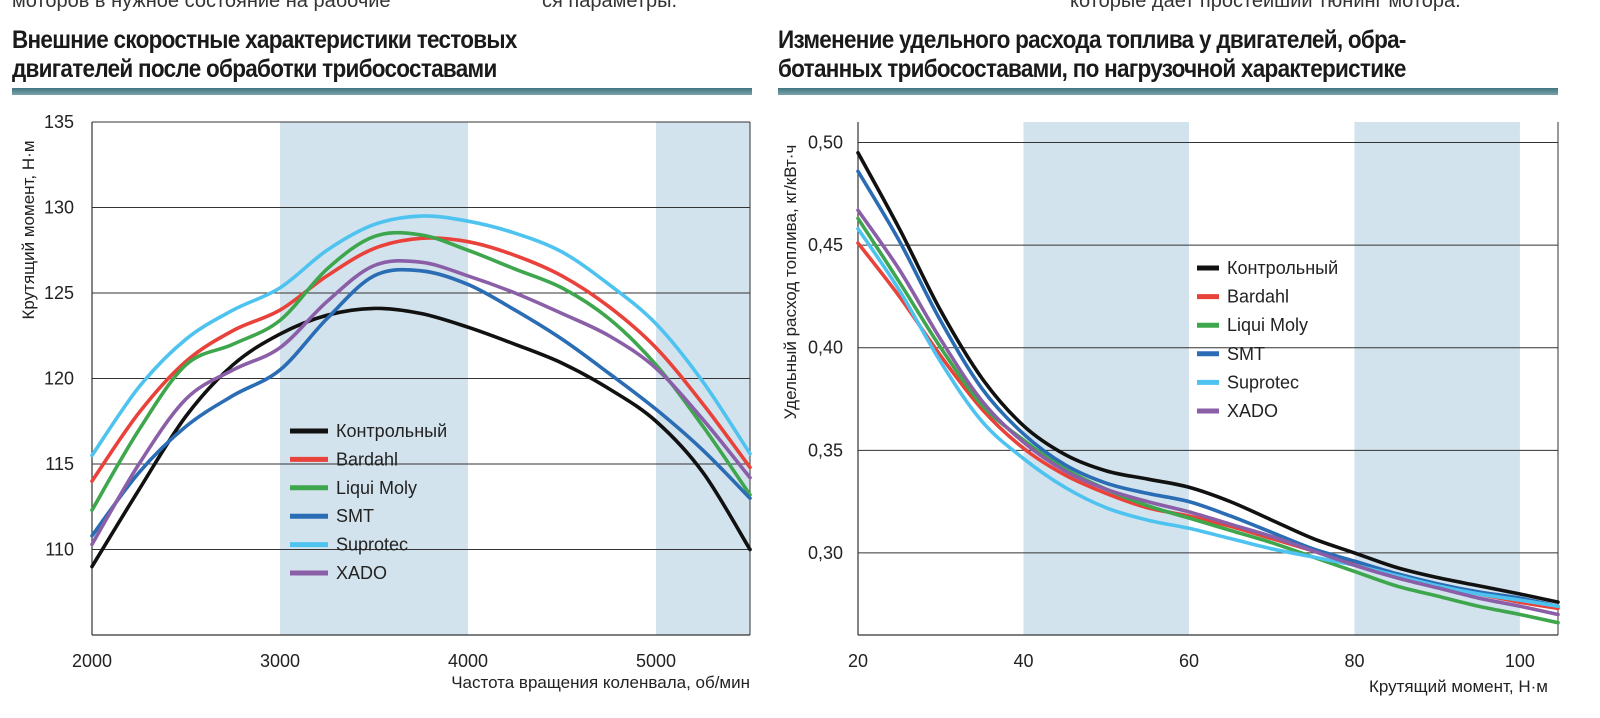 The image size is (1600, 718). Describe the element at coordinates (825, 348) in the screenshot. I see `y-tick-label: 0,40` at that location.